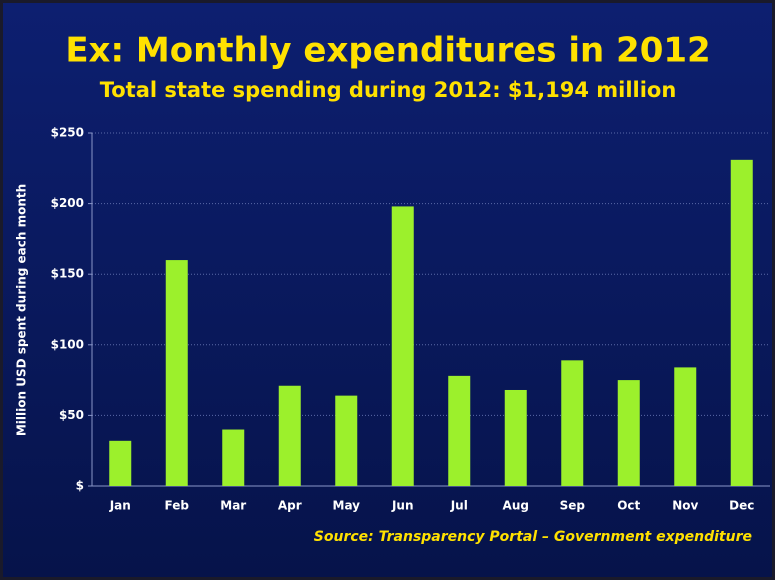 The image size is (775, 580). I want to click on y-axis-label: Million USD spent during each month, so click(22, 310).